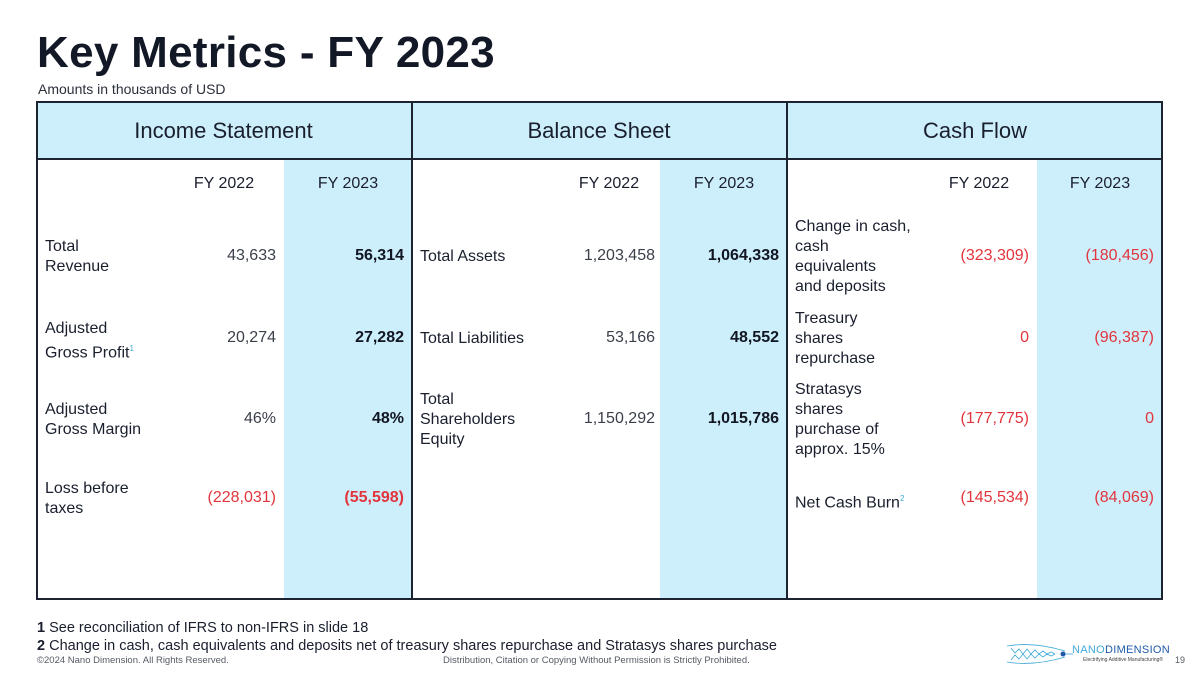 This screenshot has width=1200, height=675. What do you see at coordinates (840, 419) in the screenshot?
I see `cash-row-label: Stratasys shares purchase of approx. 15%` at bounding box center [840, 419].